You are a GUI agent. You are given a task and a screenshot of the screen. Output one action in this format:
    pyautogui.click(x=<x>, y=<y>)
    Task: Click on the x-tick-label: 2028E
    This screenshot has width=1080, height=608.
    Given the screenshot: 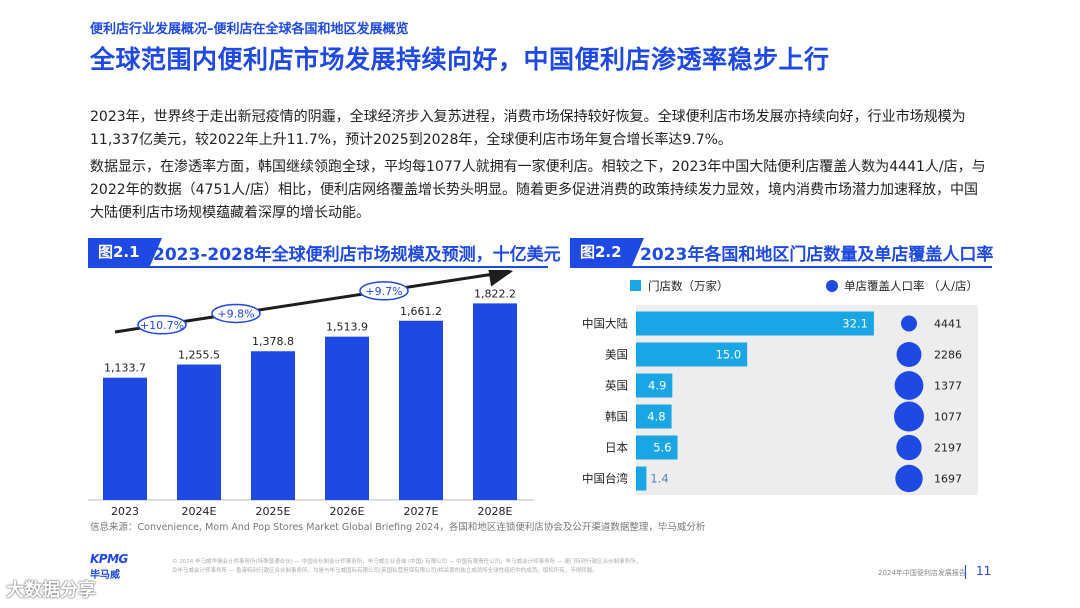 What is the action you would take?
    pyautogui.click(x=495, y=511)
    